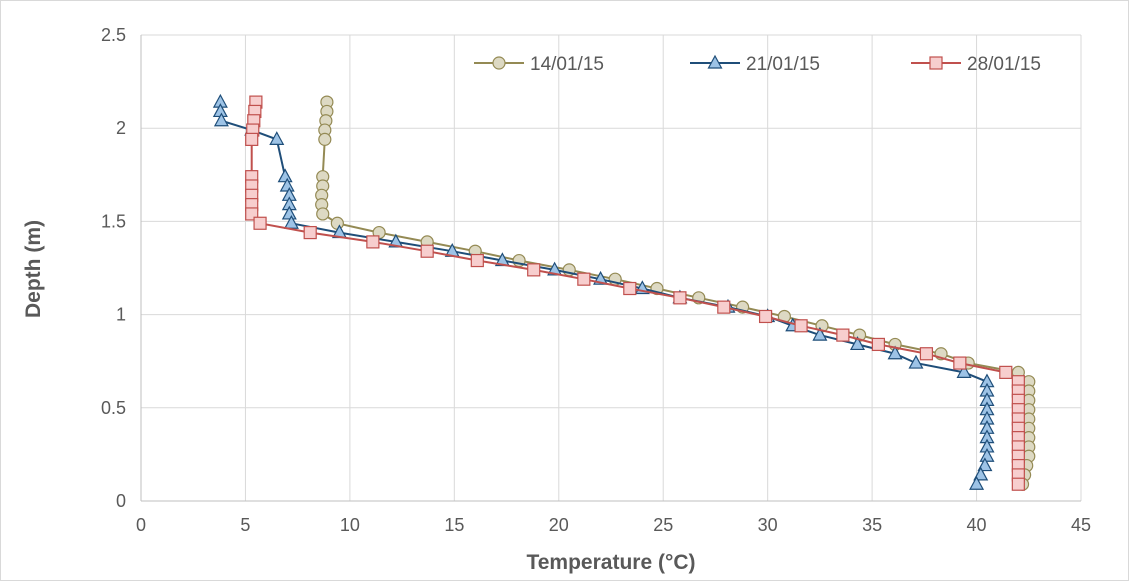 The height and width of the screenshot is (582, 1129). Describe the element at coordinates (768, 525) in the screenshot. I see `x-tick-label: 30` at that location.